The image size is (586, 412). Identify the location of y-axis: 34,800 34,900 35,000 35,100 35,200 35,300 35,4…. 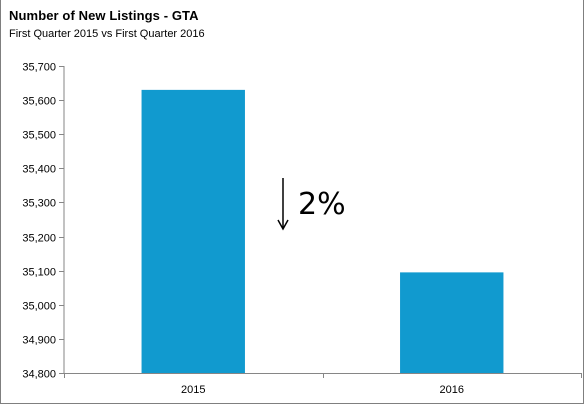
(43, 221).